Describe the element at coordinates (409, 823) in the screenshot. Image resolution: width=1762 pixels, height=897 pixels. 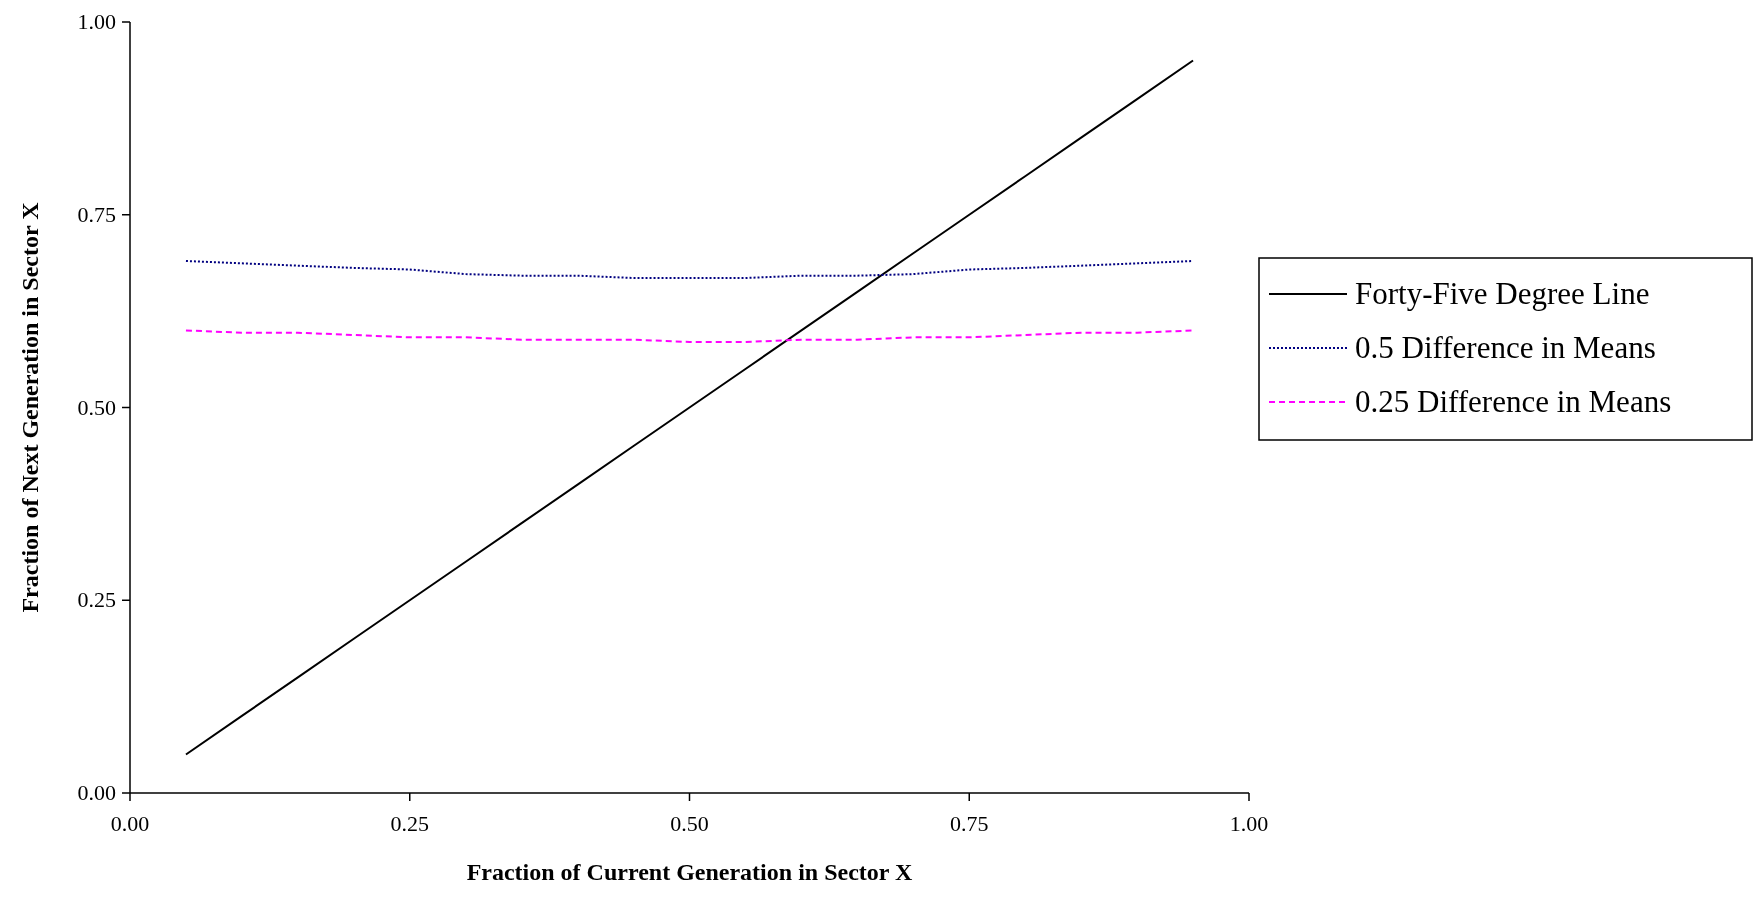
I see `x-tick-label: 0.25` at that location.